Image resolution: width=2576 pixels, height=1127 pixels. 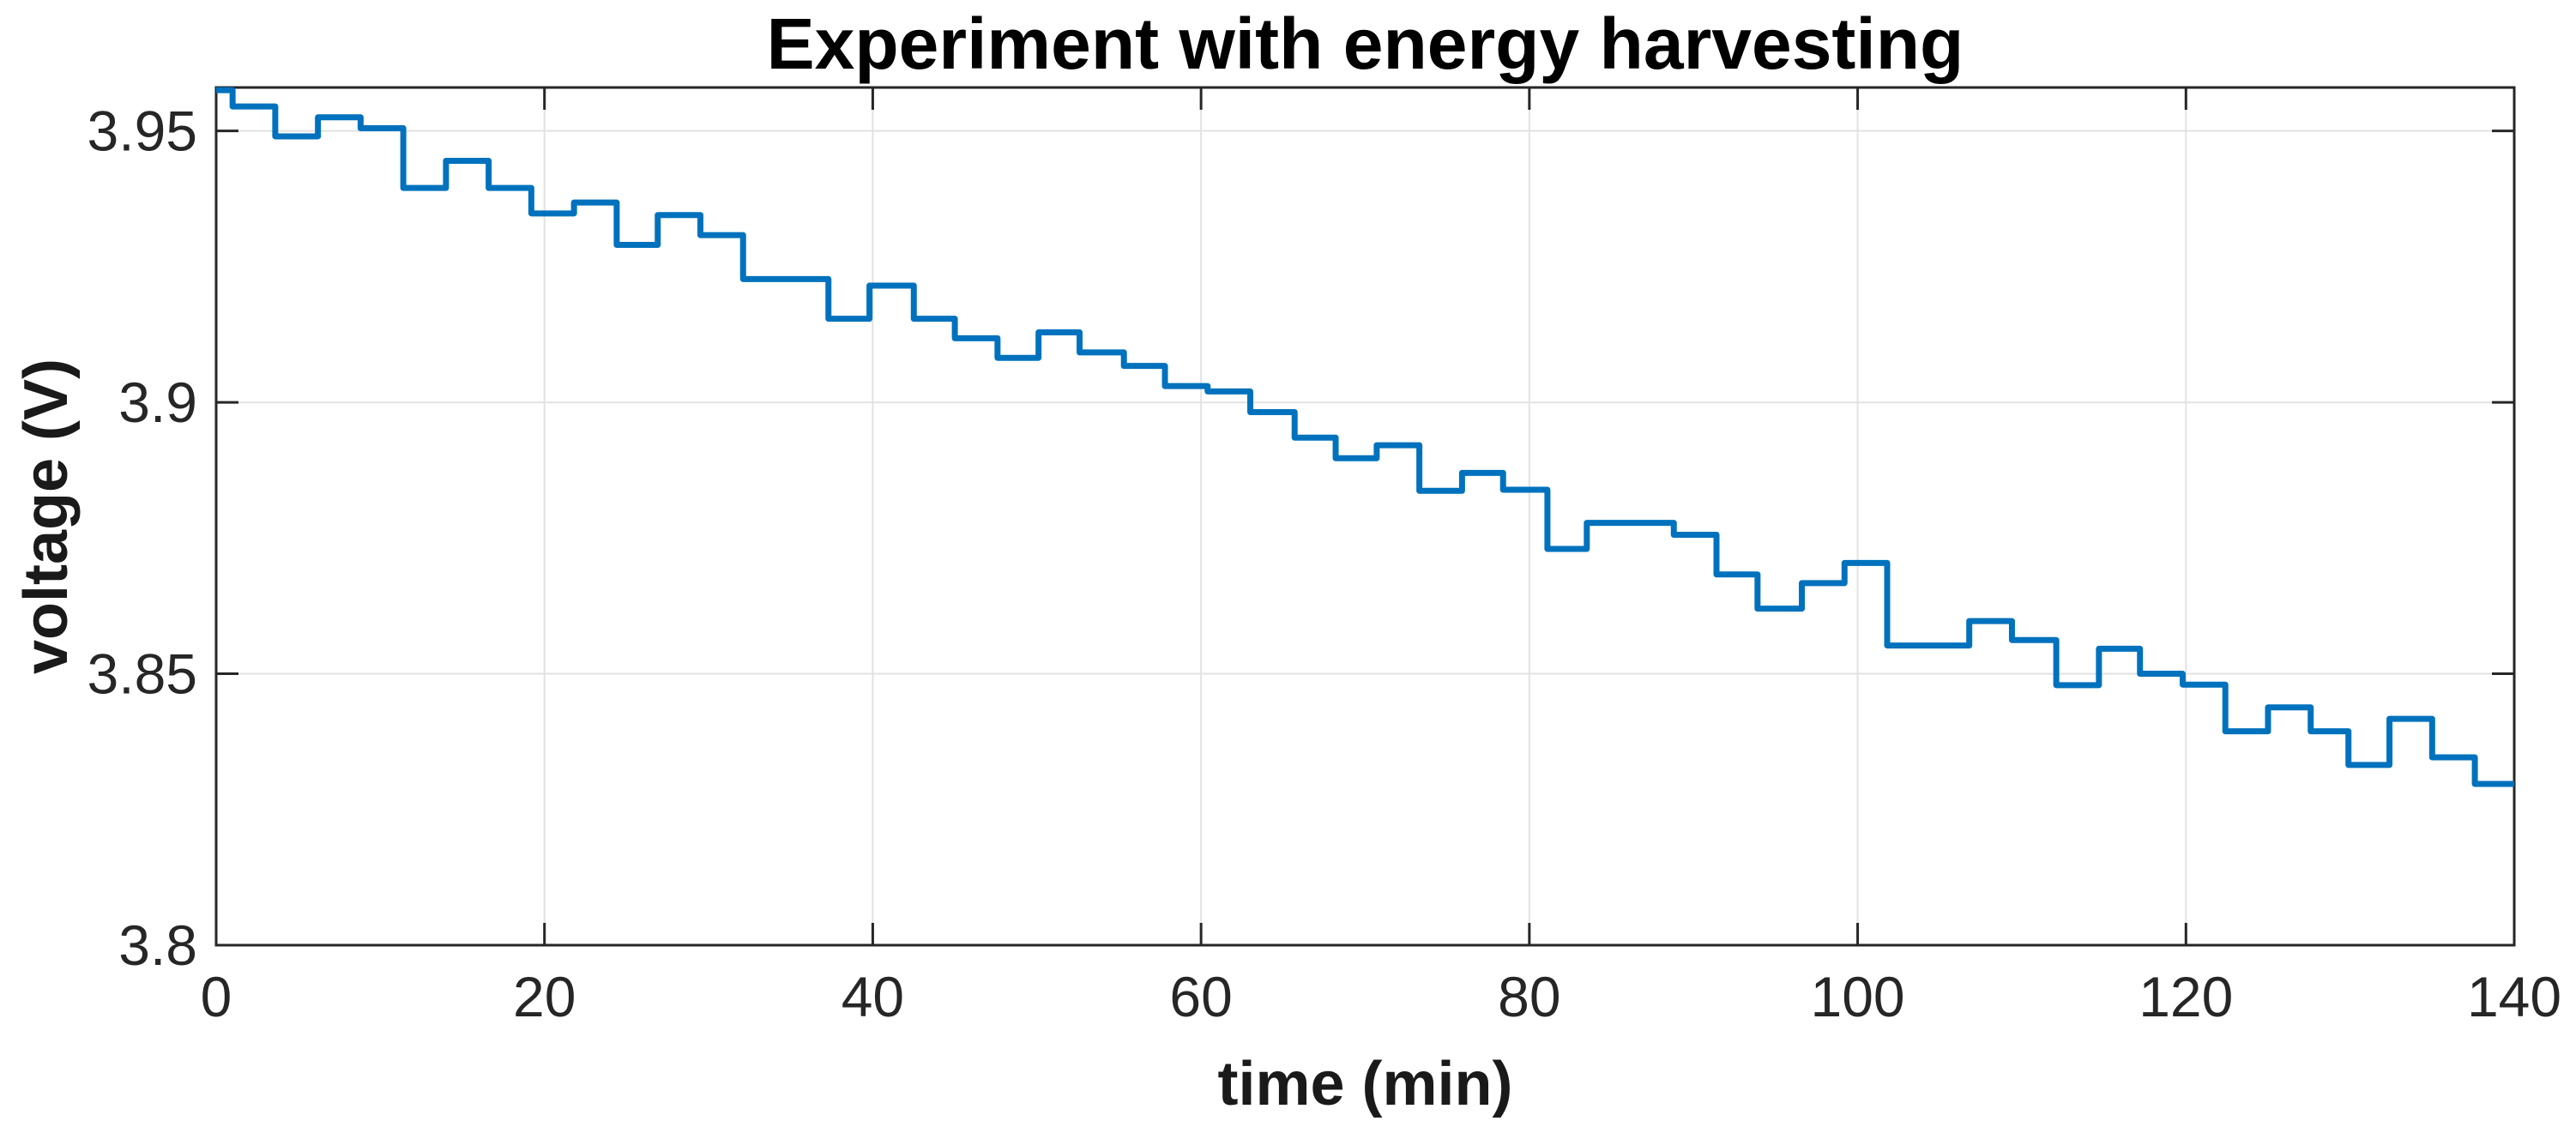 What do you see at coordinates (2514, 996) in the screenshot?
I see `x-tick-label: 140` at bounding box center [2514, 996].